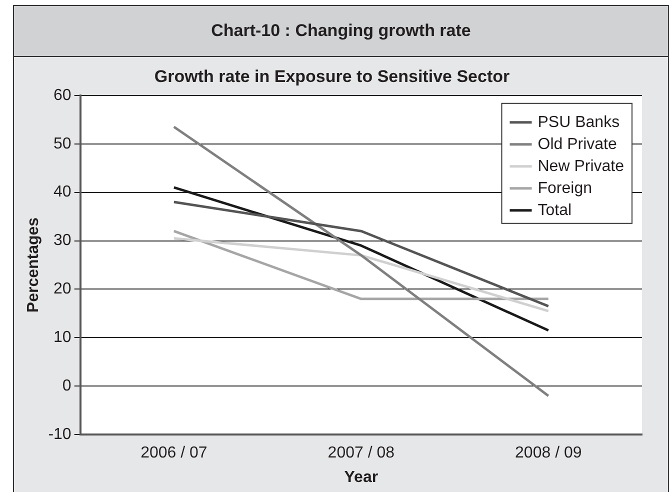 This screenshot has height=492, width=669. I want to click on y-tick-label: 60, so click(63, 95).